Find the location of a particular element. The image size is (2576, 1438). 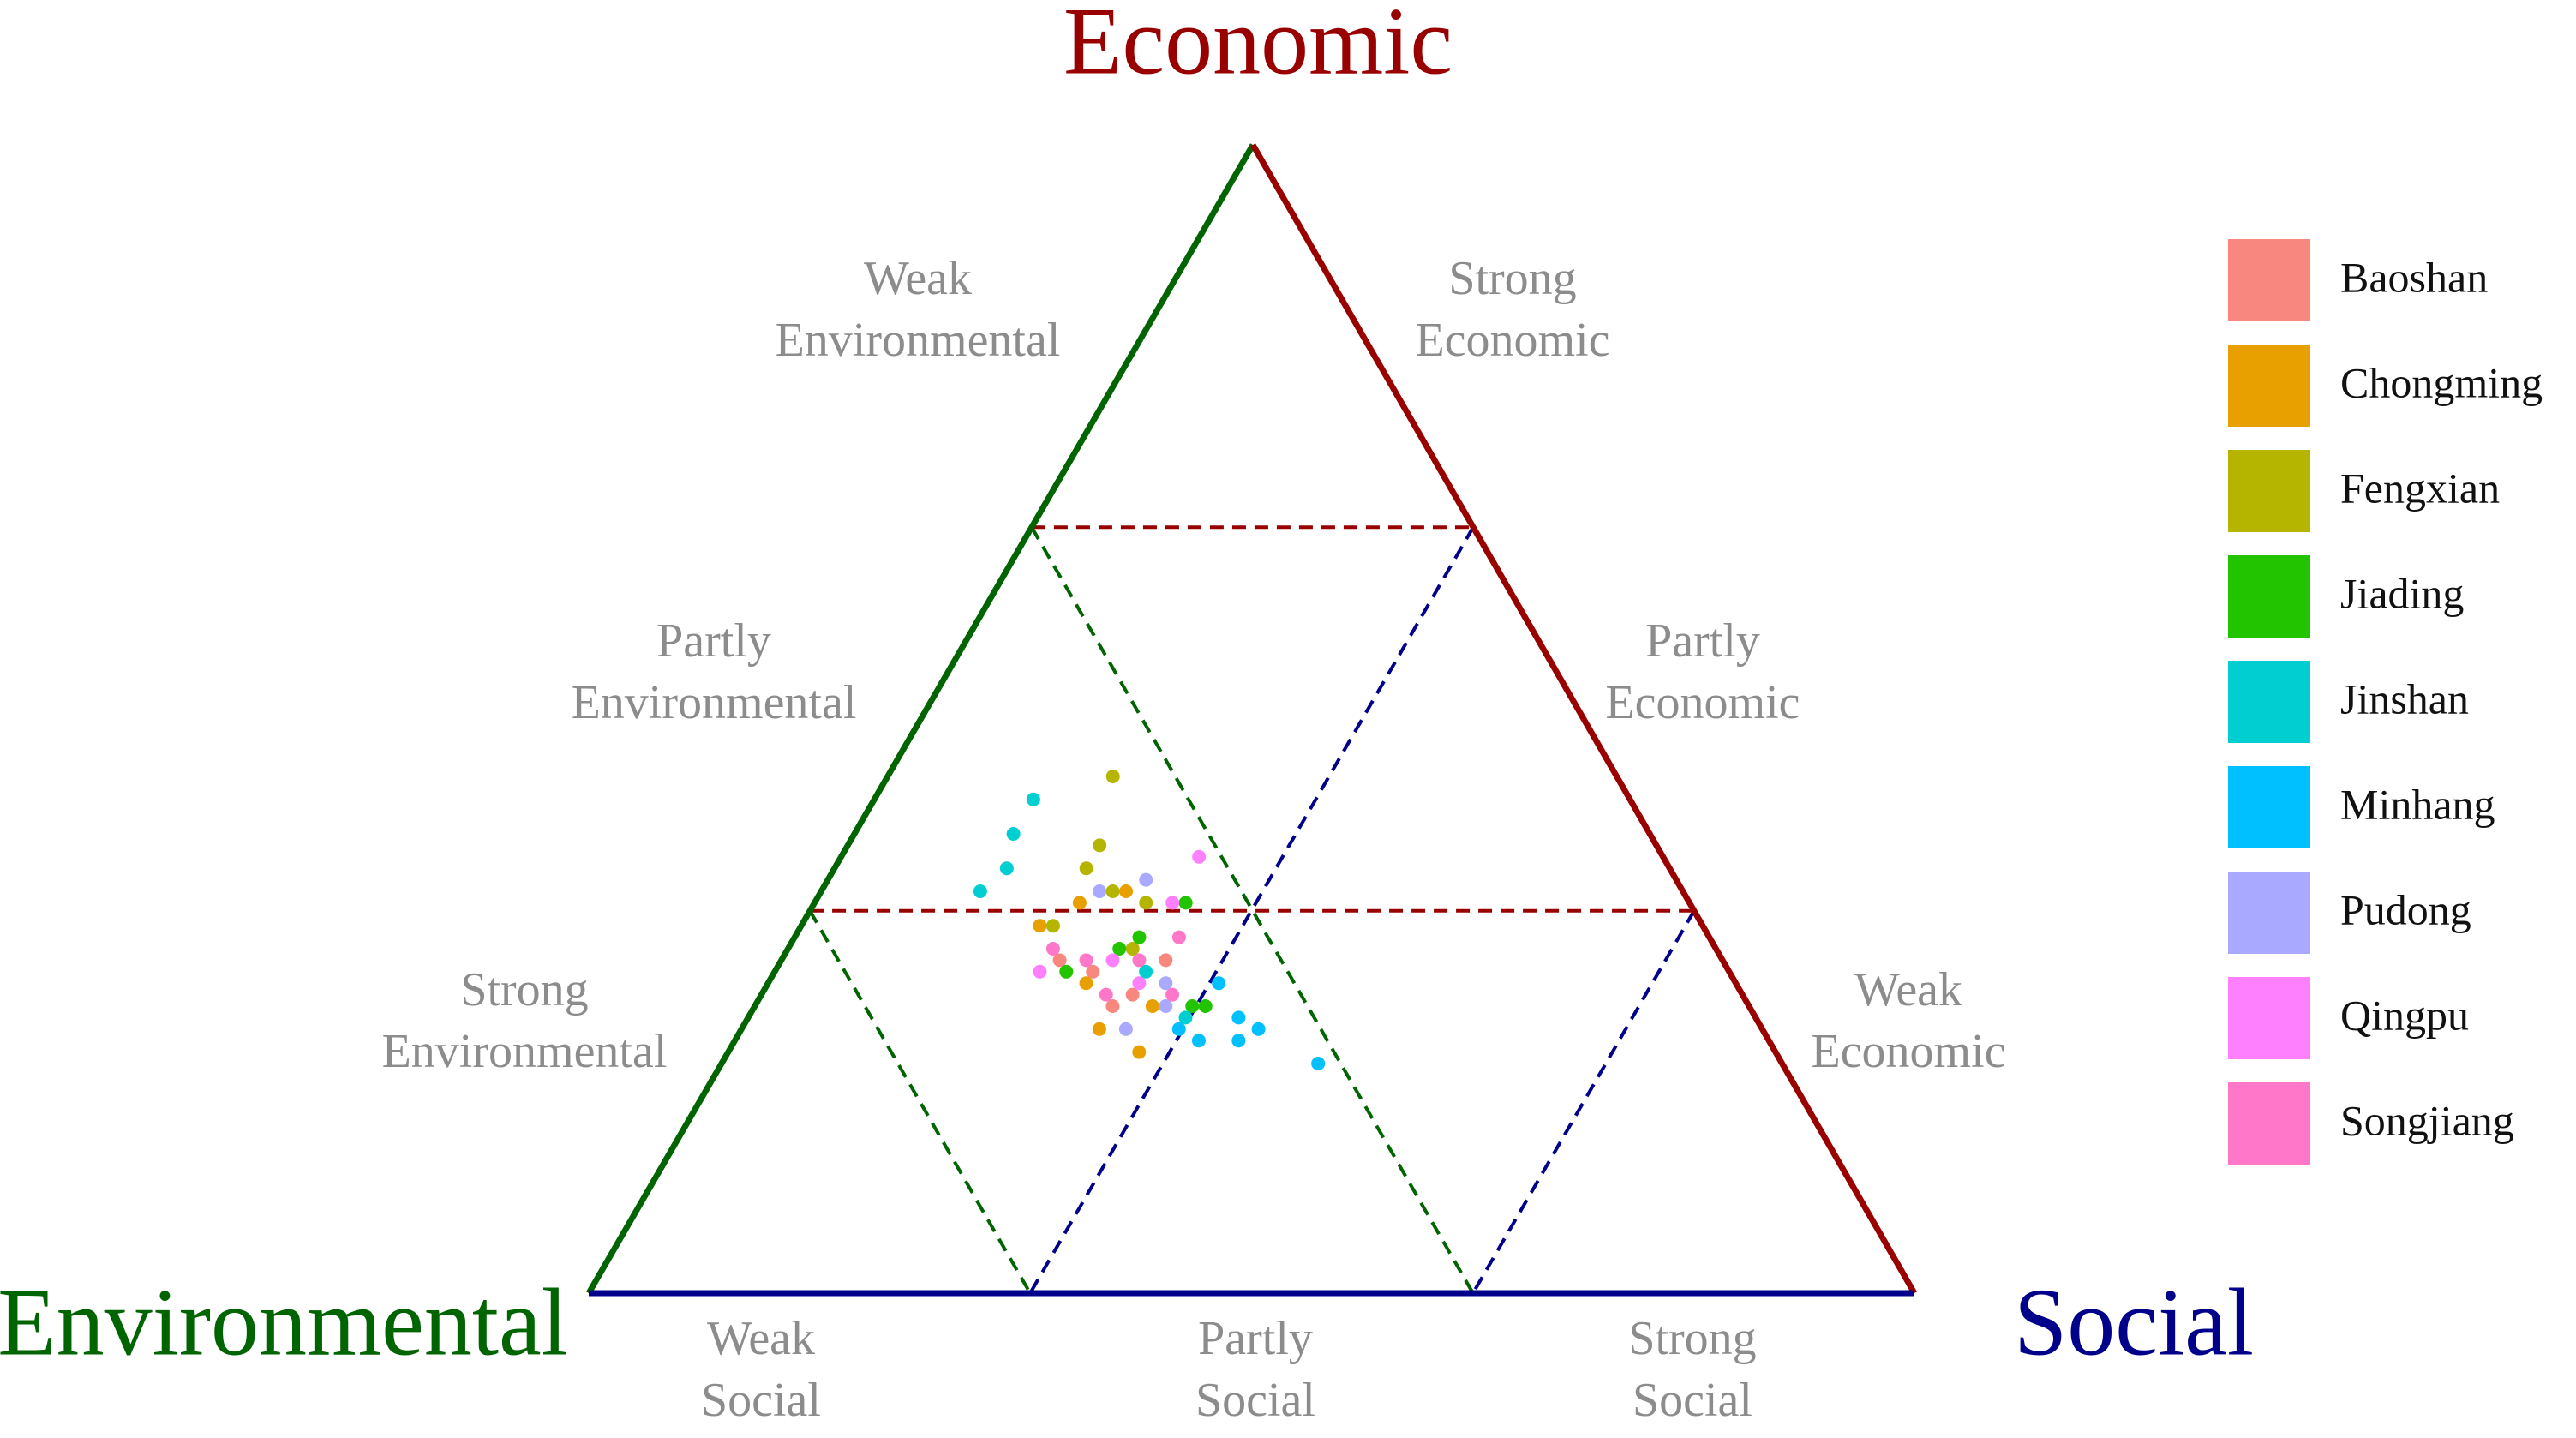

axis-title: Economic is located at coordinates (1258, 47).